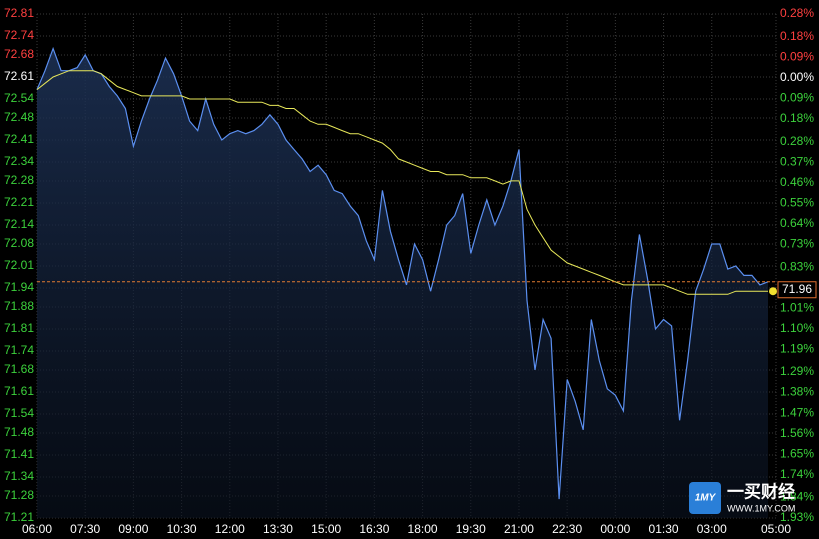  Describe the element at coordinates (797, 497) in the screenshot. I see `y2-tick-label: 1.84%` at that location.